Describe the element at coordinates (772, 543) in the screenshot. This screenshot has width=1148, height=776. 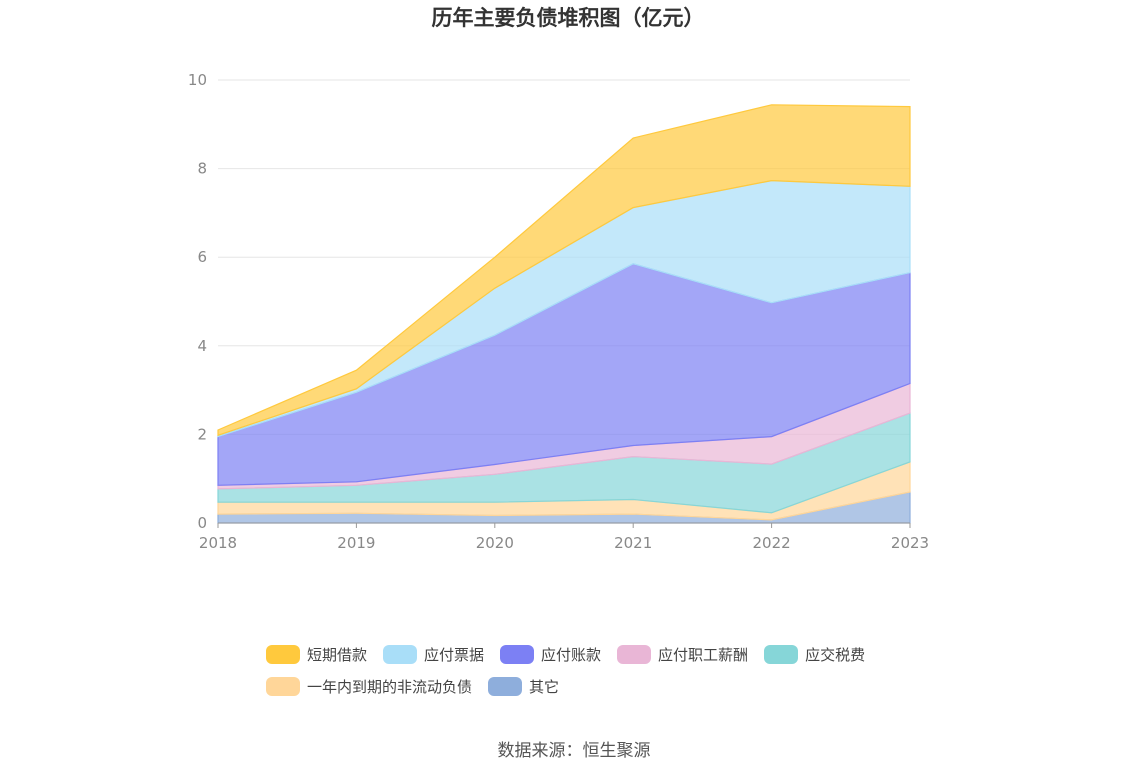
I see `x-tick-label: 2022` at that location.